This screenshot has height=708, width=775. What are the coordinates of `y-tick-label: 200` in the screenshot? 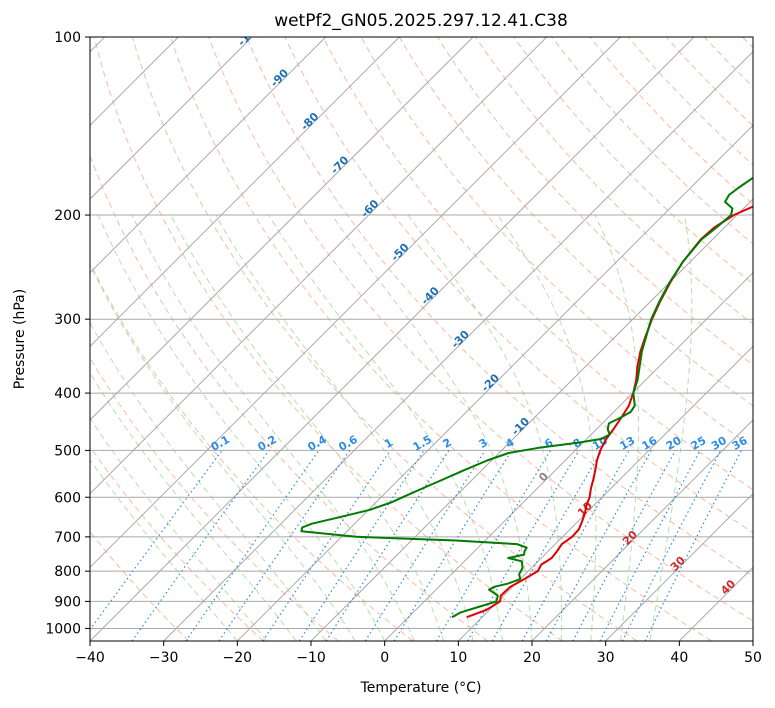 It's located at (67, 216).